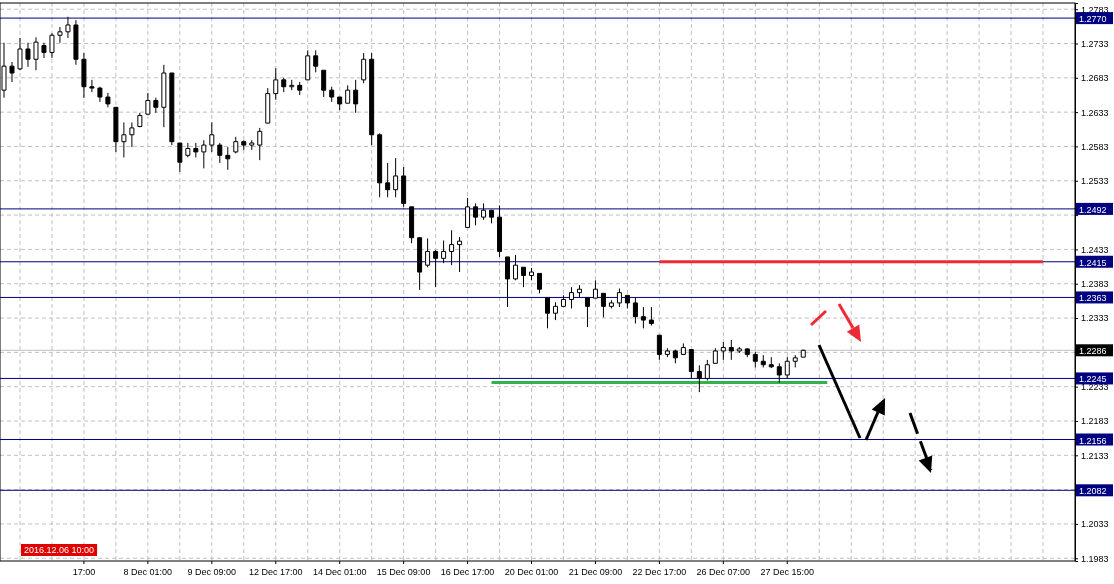 The height and width of the screenshot is (584, 1114). What do you see at coordinates (1095, 249) in the screenshot?
I see `y-tick-label: 1.2433` at bounding box center [1095, 249].